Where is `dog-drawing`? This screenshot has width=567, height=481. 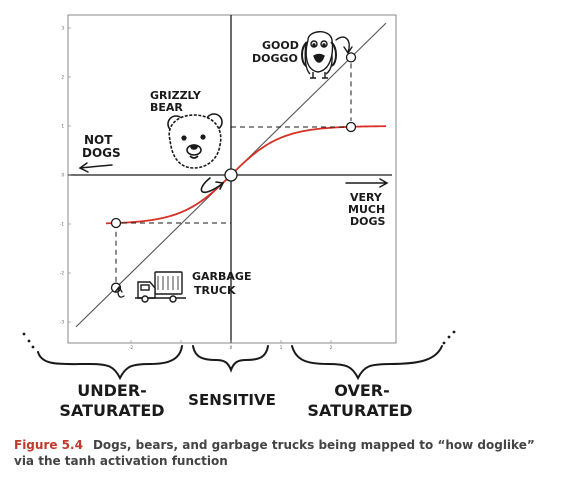 dog-drawing is located at coordinates (319, 55).